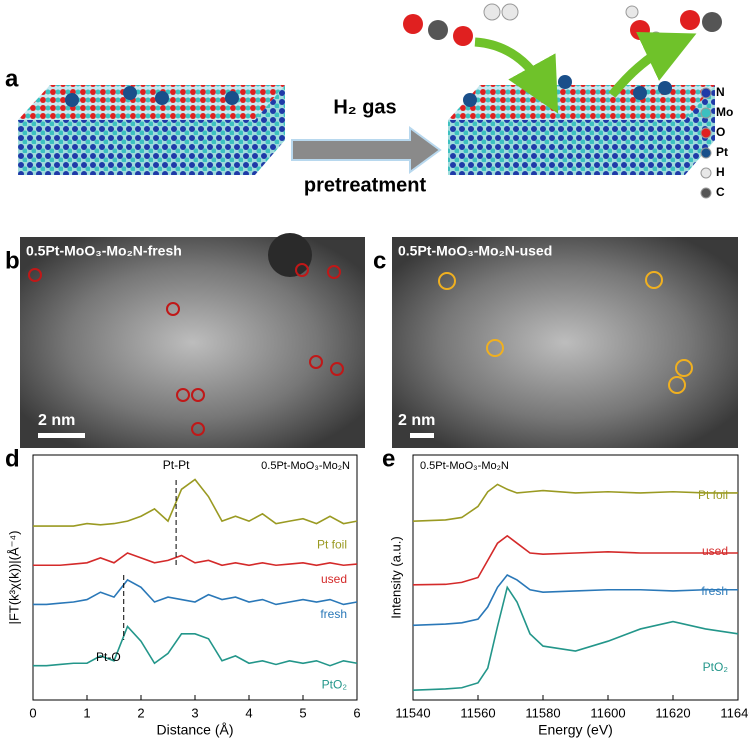 The height and width of the screenshot is (743, 749). Describe the element at coordinates (724, 112) in the screenshot. I see `legend-label: Mo` at that location.